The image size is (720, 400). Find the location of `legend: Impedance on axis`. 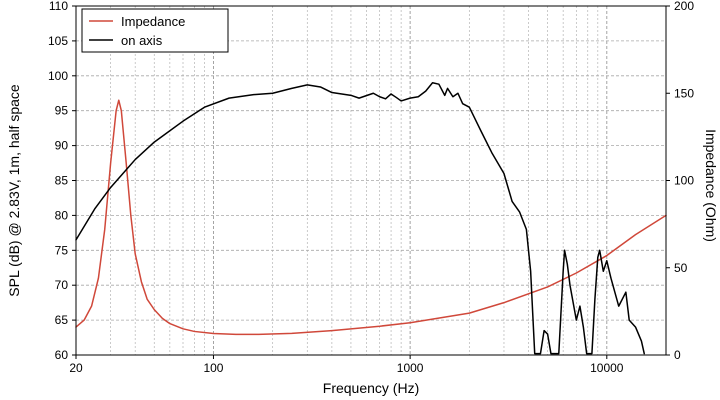

legend: Impedance on axis is located at coordinates (155, 30).